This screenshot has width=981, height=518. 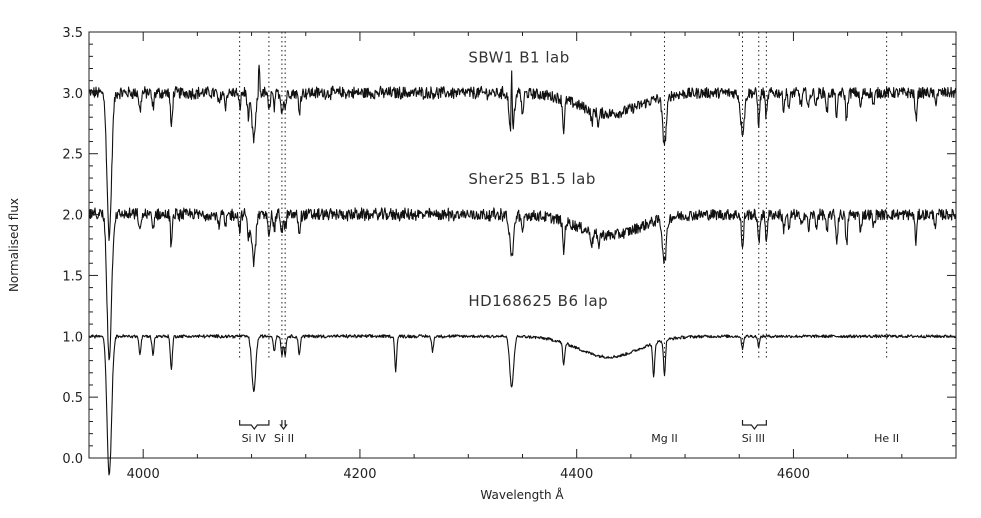 I want to click on y-axis-title: Normalised flux, so click(x=14, y=245).